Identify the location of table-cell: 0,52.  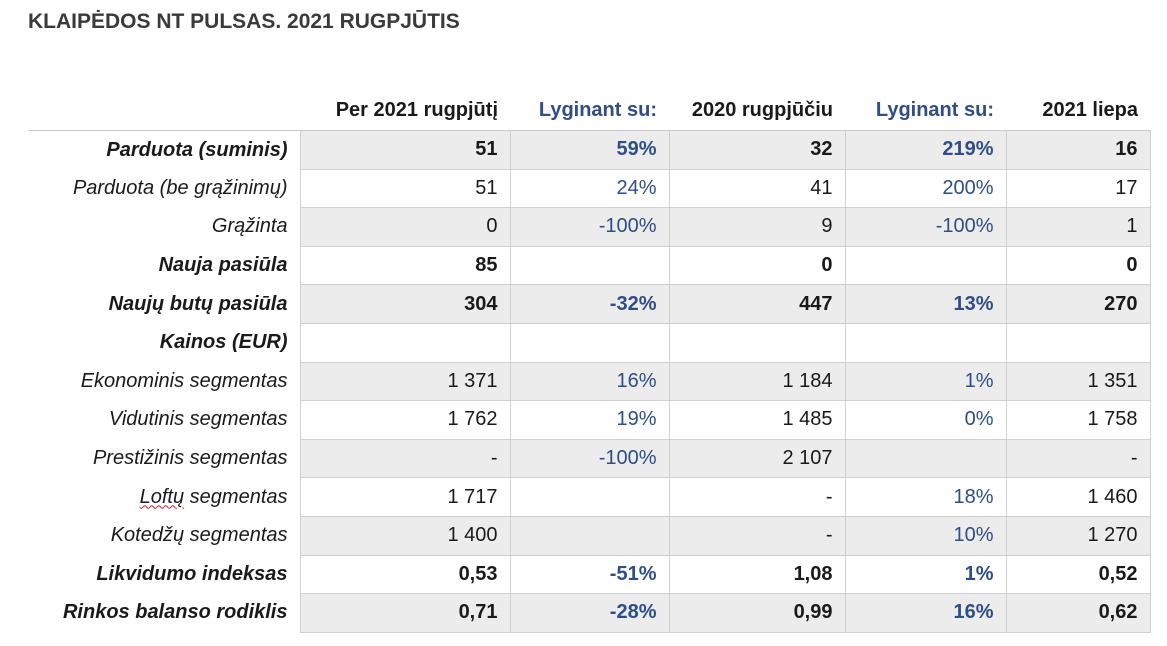
(1078, 574).